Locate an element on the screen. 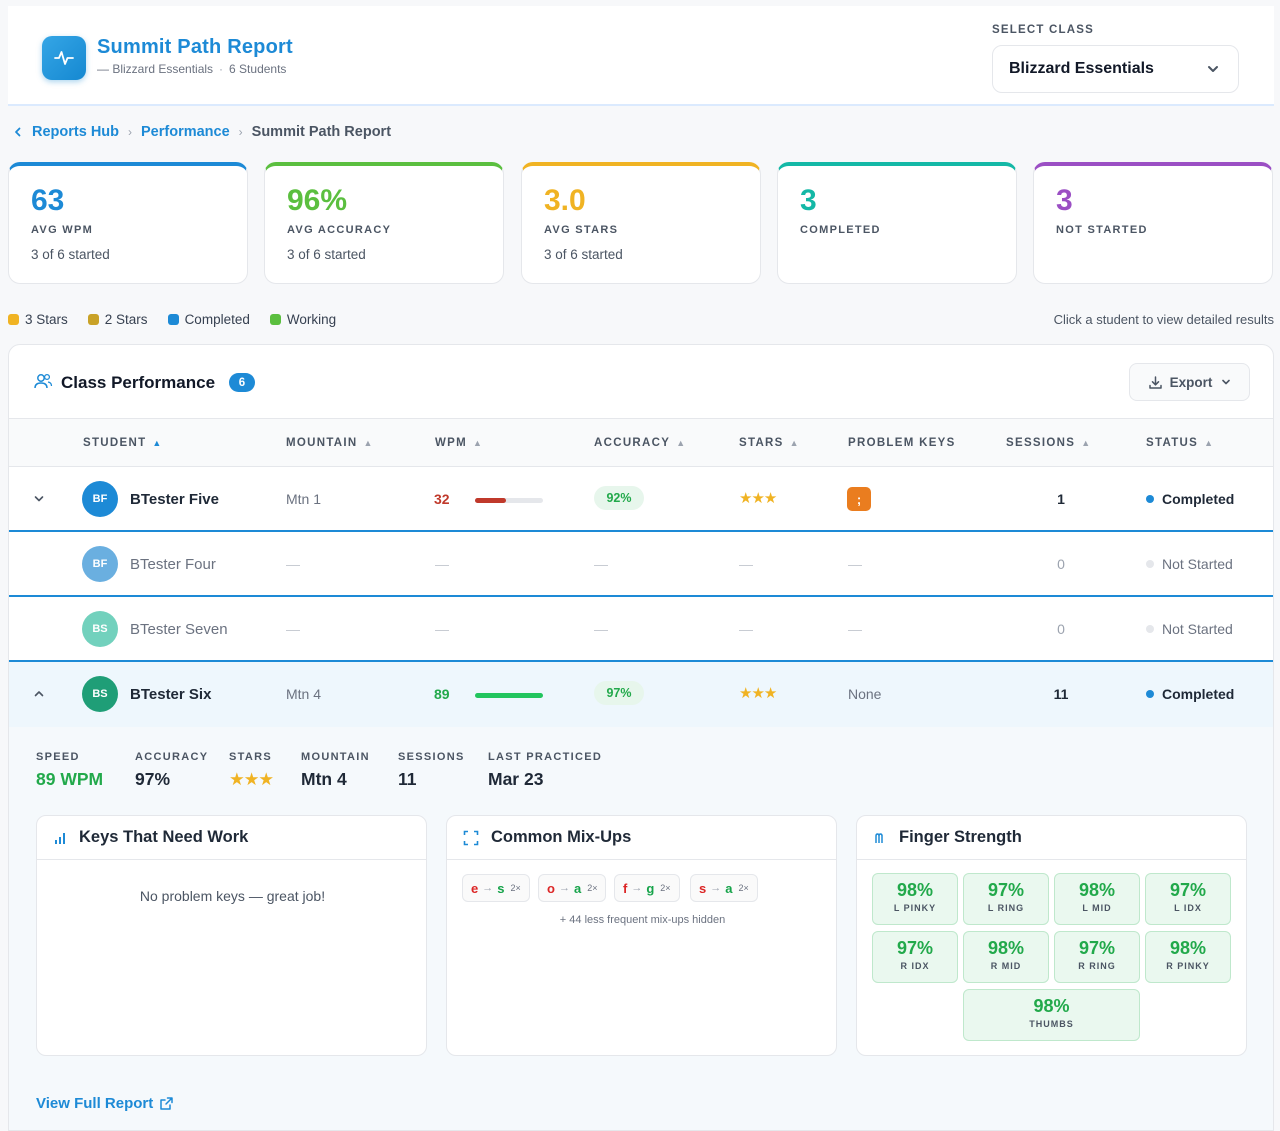 The width and height of the screenshot is (1280, 1131). stat-label: NOT STARTED is located at coordinates (1102, 230).